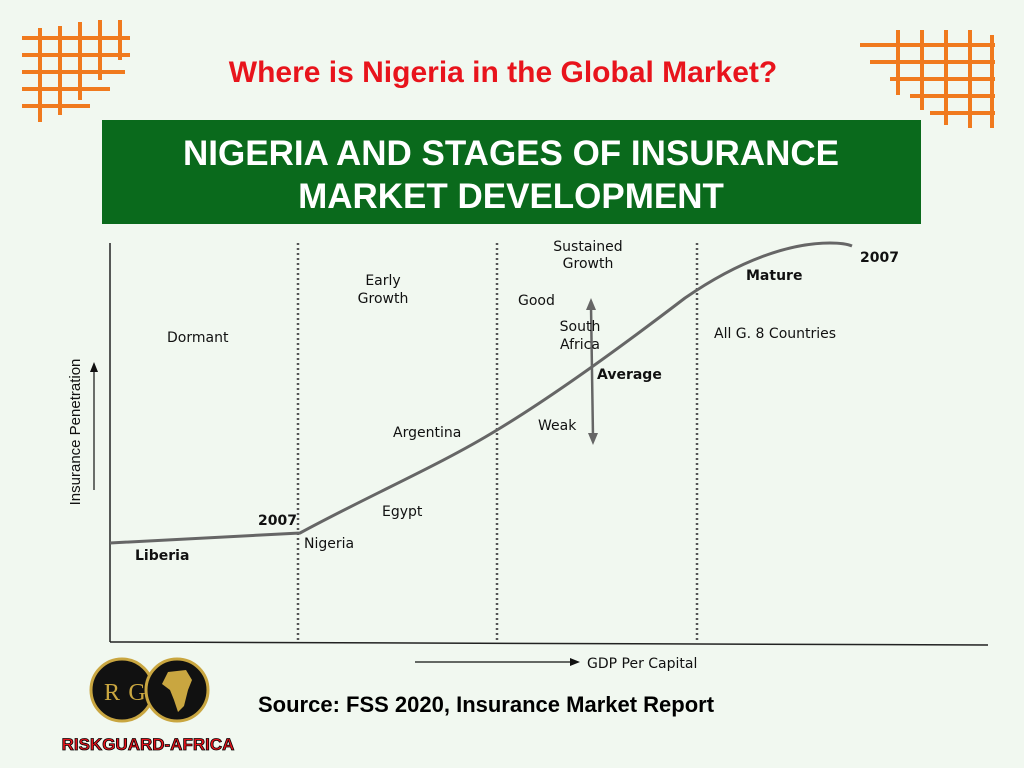 The width and height of the screenshot is (1024, 768). Describe the element at coordinates (580, 345) in the screenshot. I see `label: Africa` at that location.